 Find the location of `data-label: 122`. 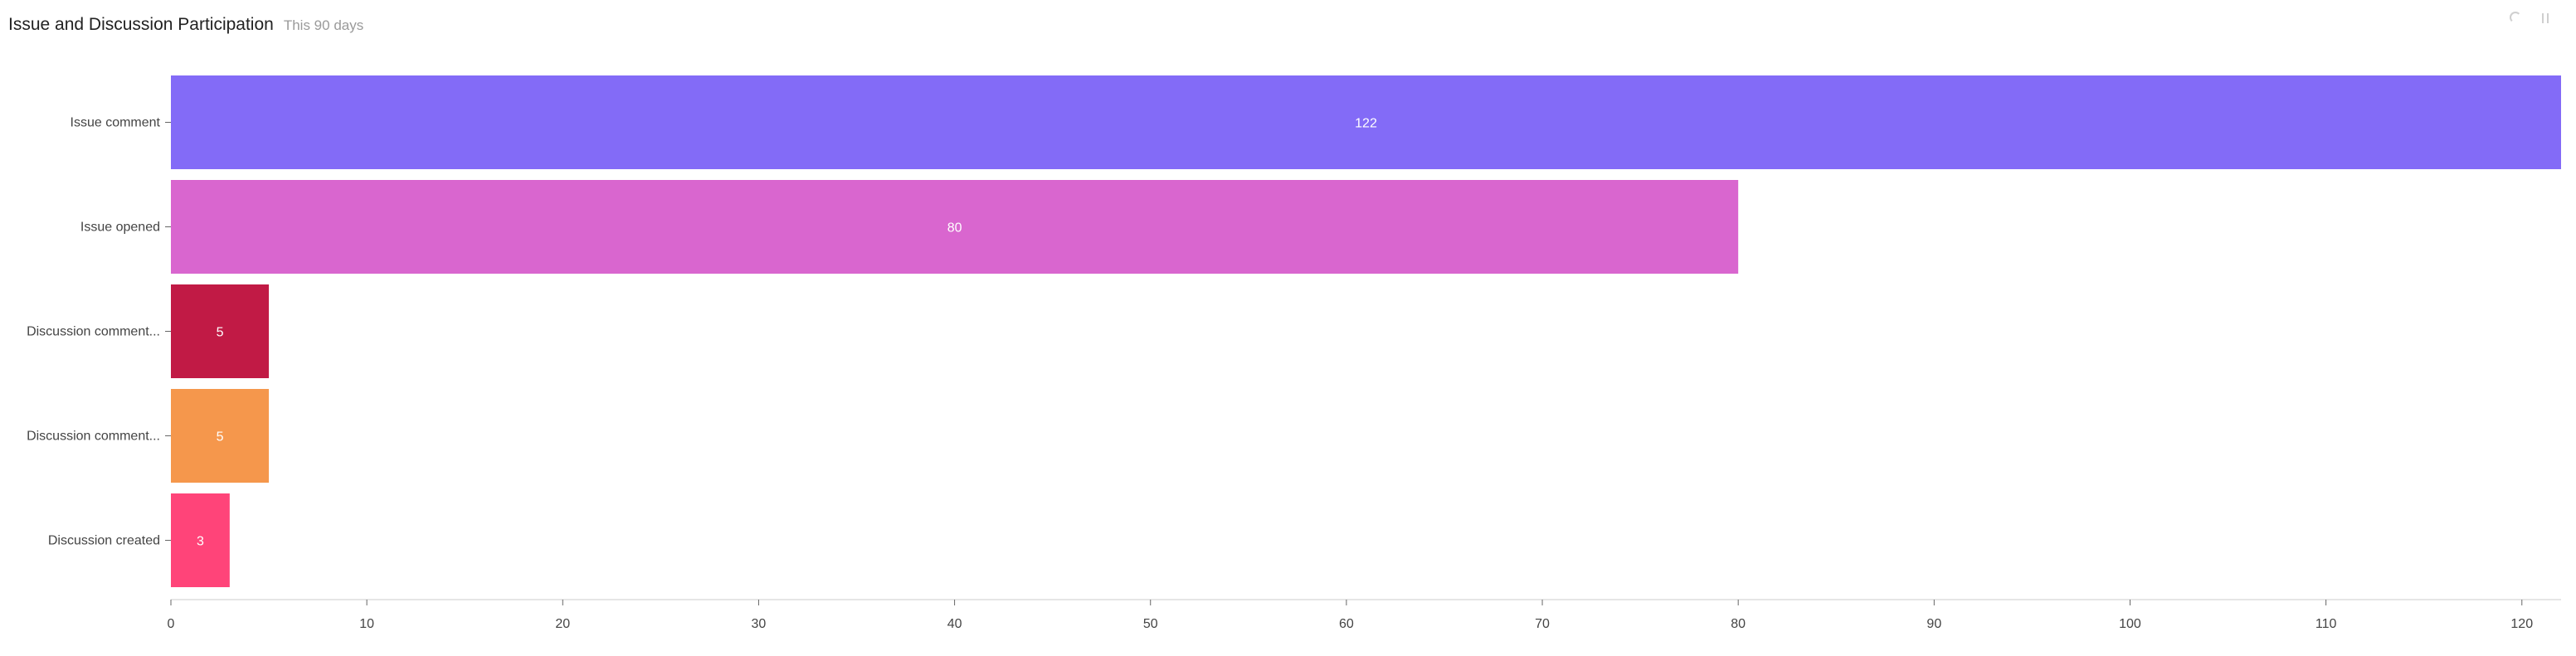

data-label: 122 is located at coordinates (1366, 124).